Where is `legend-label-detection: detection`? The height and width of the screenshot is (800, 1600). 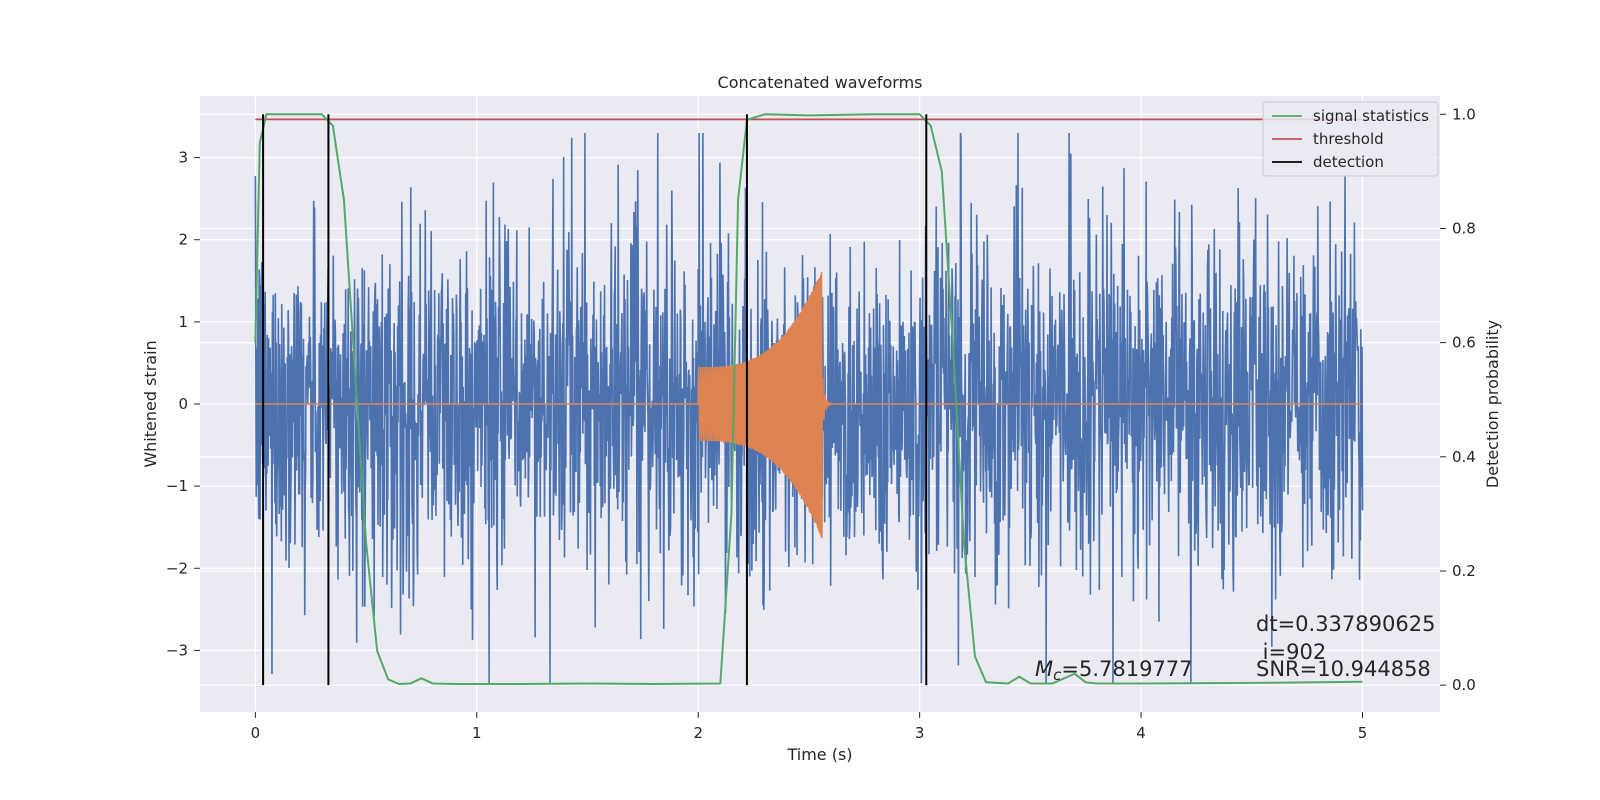
legend-label-detection: detection is located at coordinates (1348, 162).